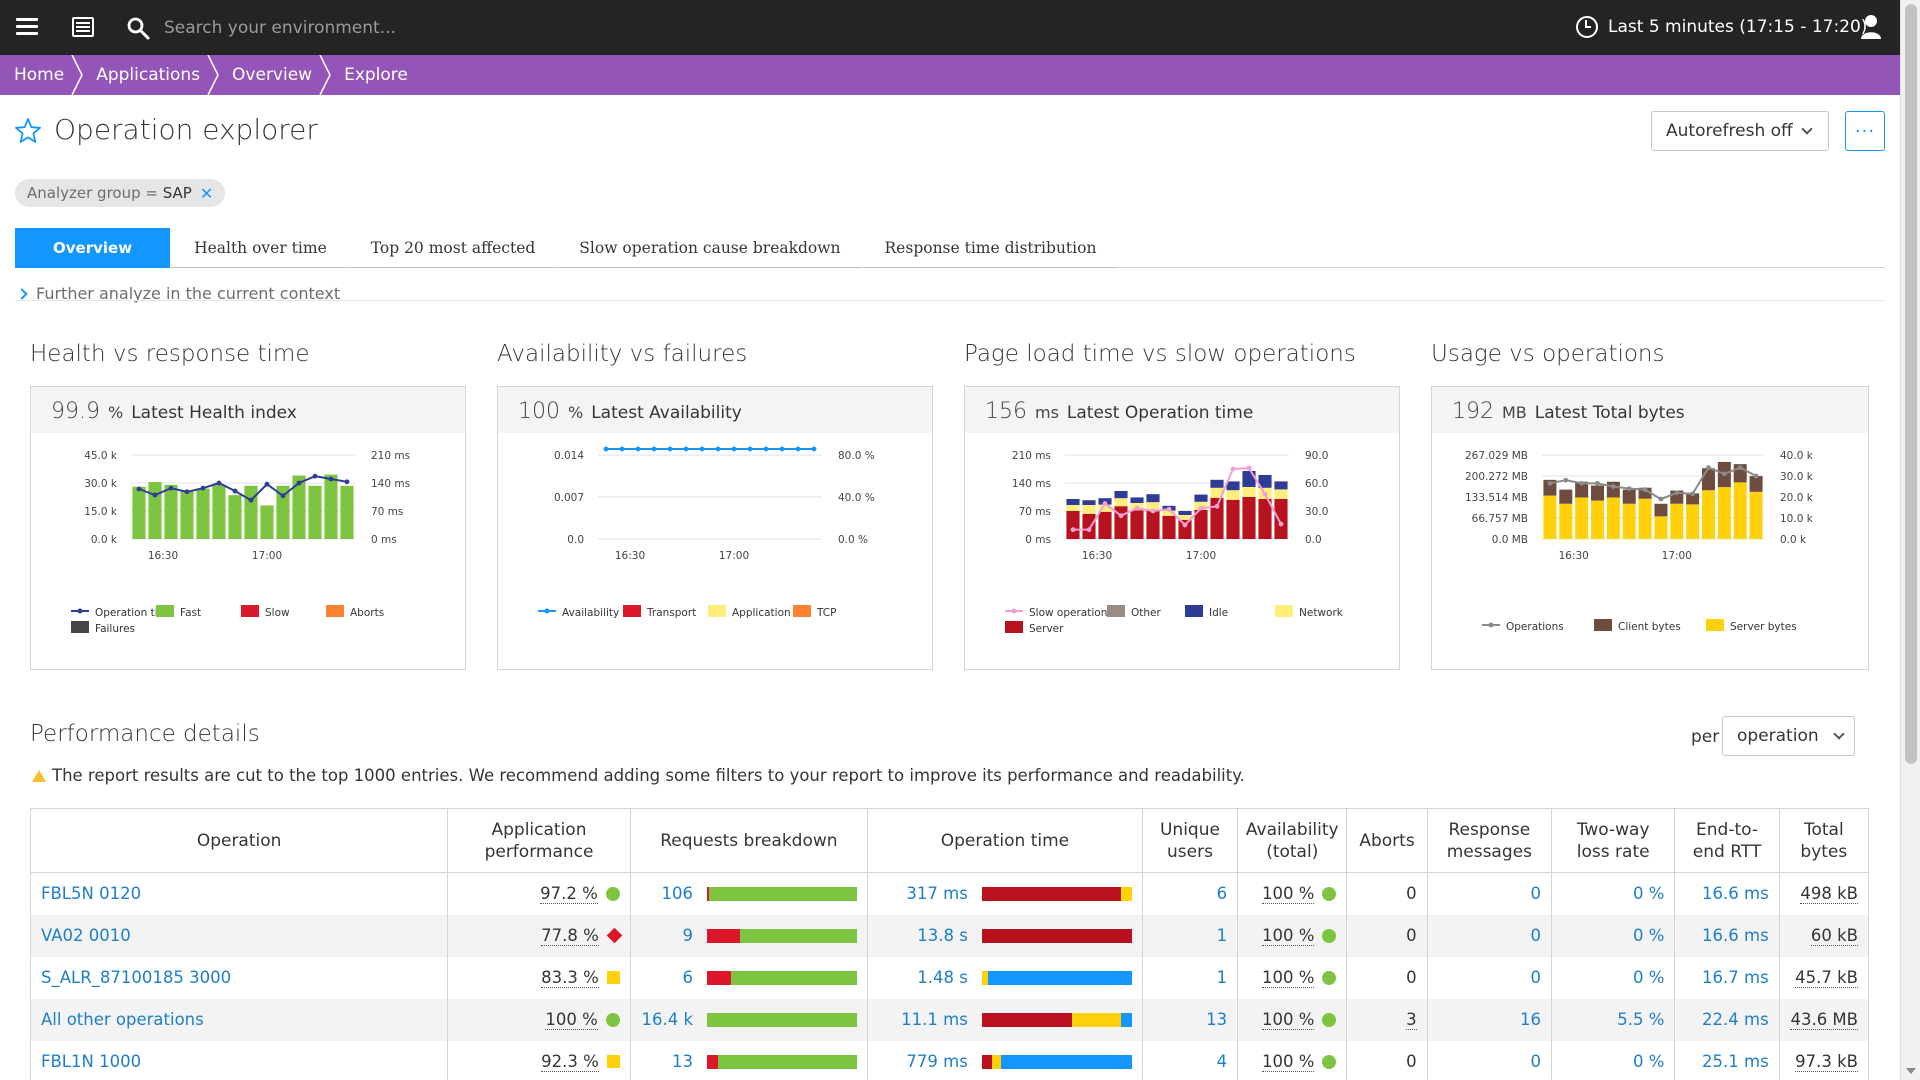 This screenshot has width=1920, height=1080. I want to click on column-header-availability: Availability (total), so click(1292, 840).